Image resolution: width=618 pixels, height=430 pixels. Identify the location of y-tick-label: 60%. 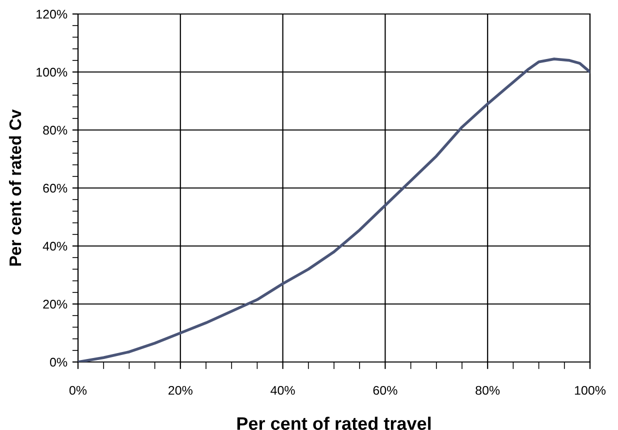
(55, 188).